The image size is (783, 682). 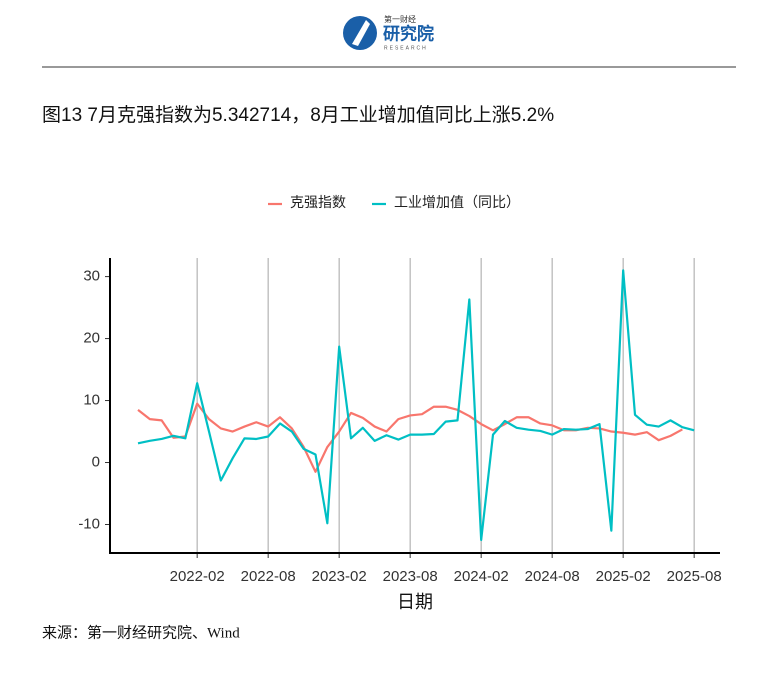 What do you see at coordinates (406, 48) in the screenshot?
I see `logo-sub: RESEARCH` at bounding box center [406, 48].